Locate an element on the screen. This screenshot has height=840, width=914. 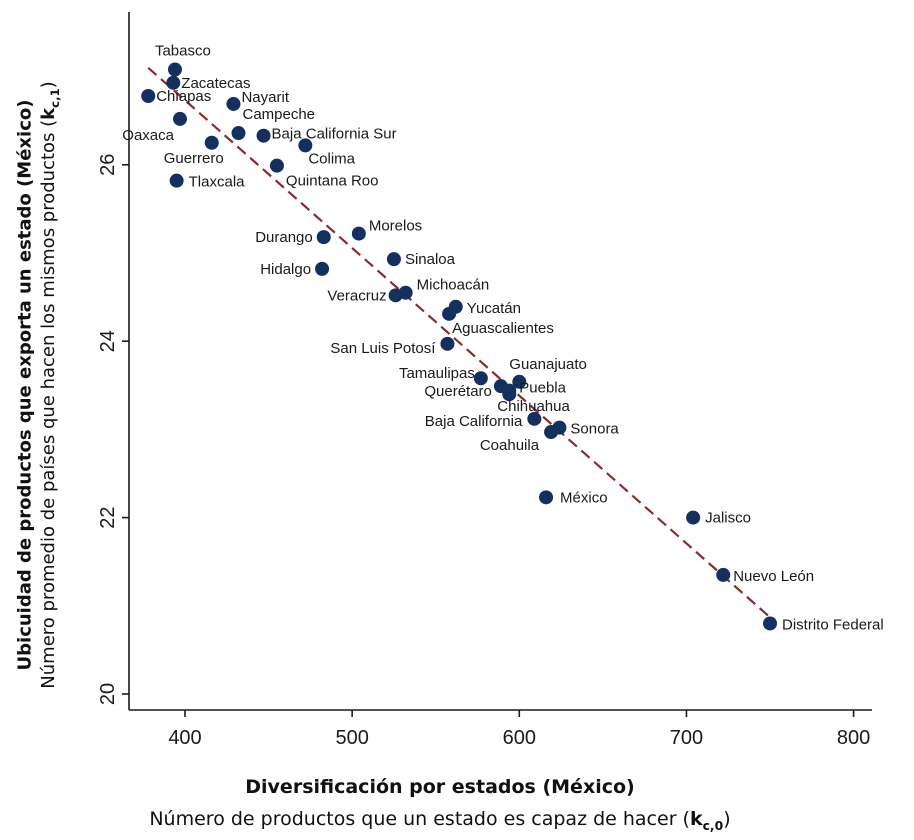
x-tick-label: 800 is located at coordinates (853, 738).